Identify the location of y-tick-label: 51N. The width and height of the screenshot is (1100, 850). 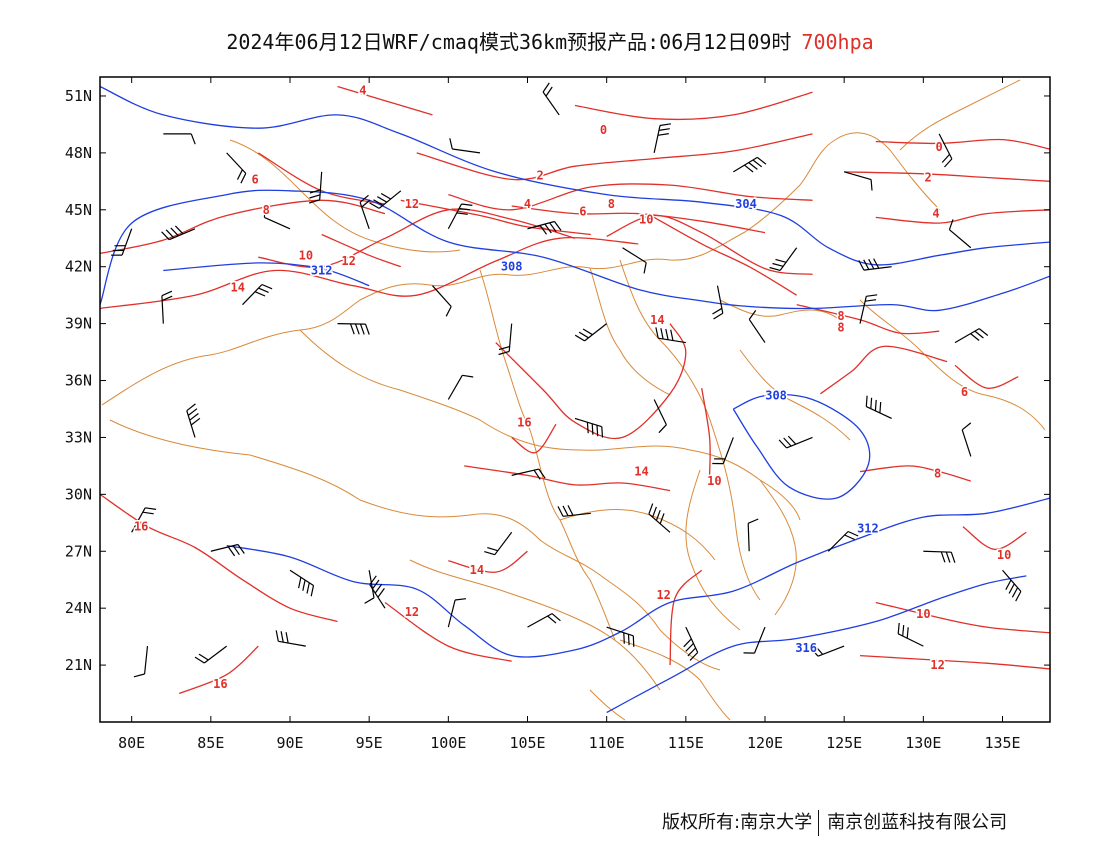
(78, 96).